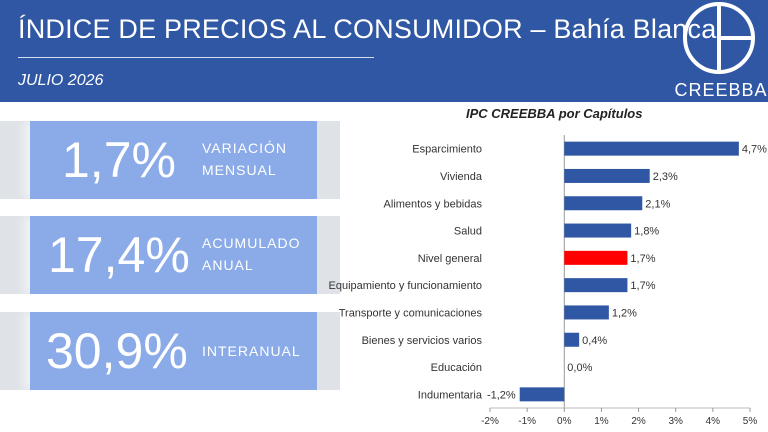 The image size is (768, 432). What do you see at coordinates (554, 113) in the screenshot?
I see `chart-title: IPC CREEBBA por Capítulos` at bounding box center [554, 113].